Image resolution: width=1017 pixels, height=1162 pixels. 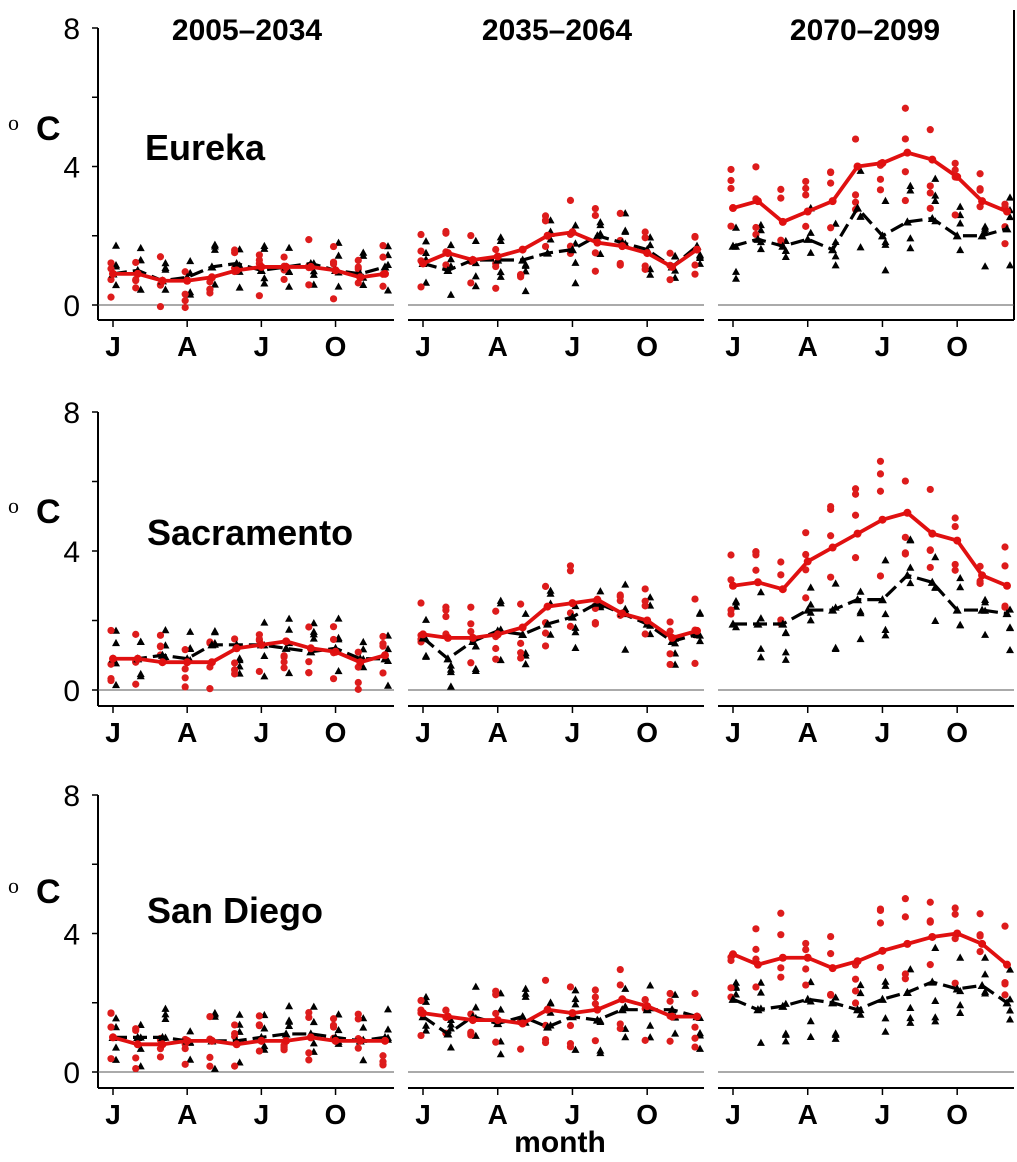 I want to click on y-tick-label: 0, so click(x=71, y=306).